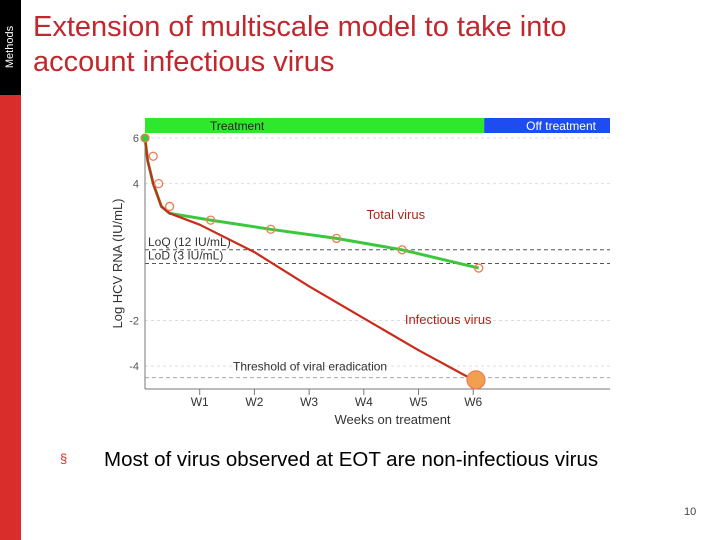 Image resolution: width=720 pixels, height=540 pixels. I want to click on reference-label-1: LoD (3 IU/mL), so click(185, 256).